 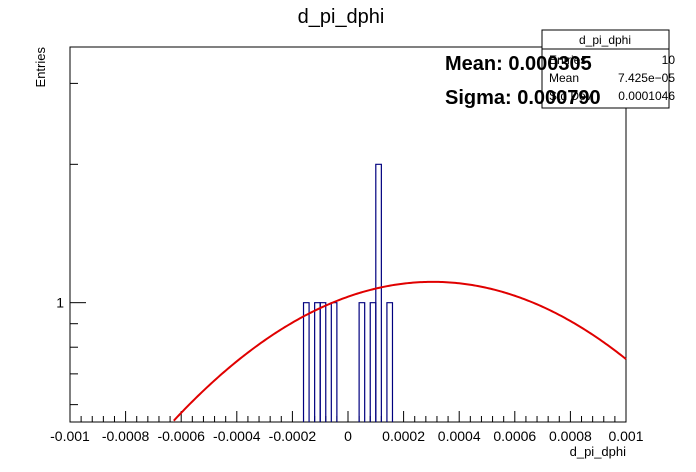 What do you see at coordinates (293, 436) in the screenshot?
I see `x-tick-label: -0.0002` at bounding box center [293, 436].